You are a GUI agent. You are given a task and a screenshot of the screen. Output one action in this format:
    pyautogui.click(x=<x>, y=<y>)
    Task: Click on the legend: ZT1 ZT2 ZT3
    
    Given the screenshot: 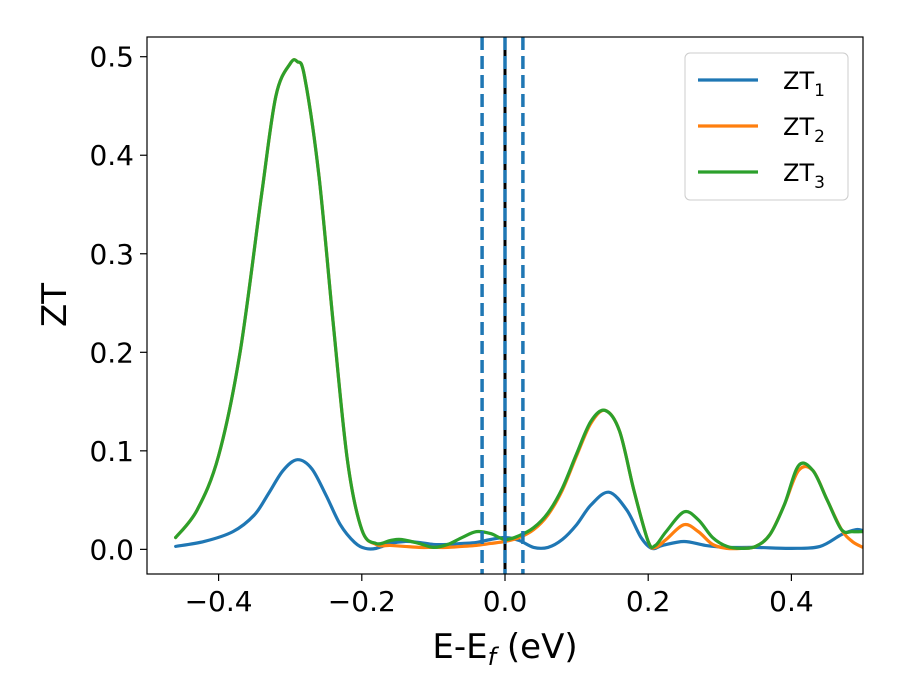 What is the action you would take?
    pyautogui.click(x=766, y=126)
    